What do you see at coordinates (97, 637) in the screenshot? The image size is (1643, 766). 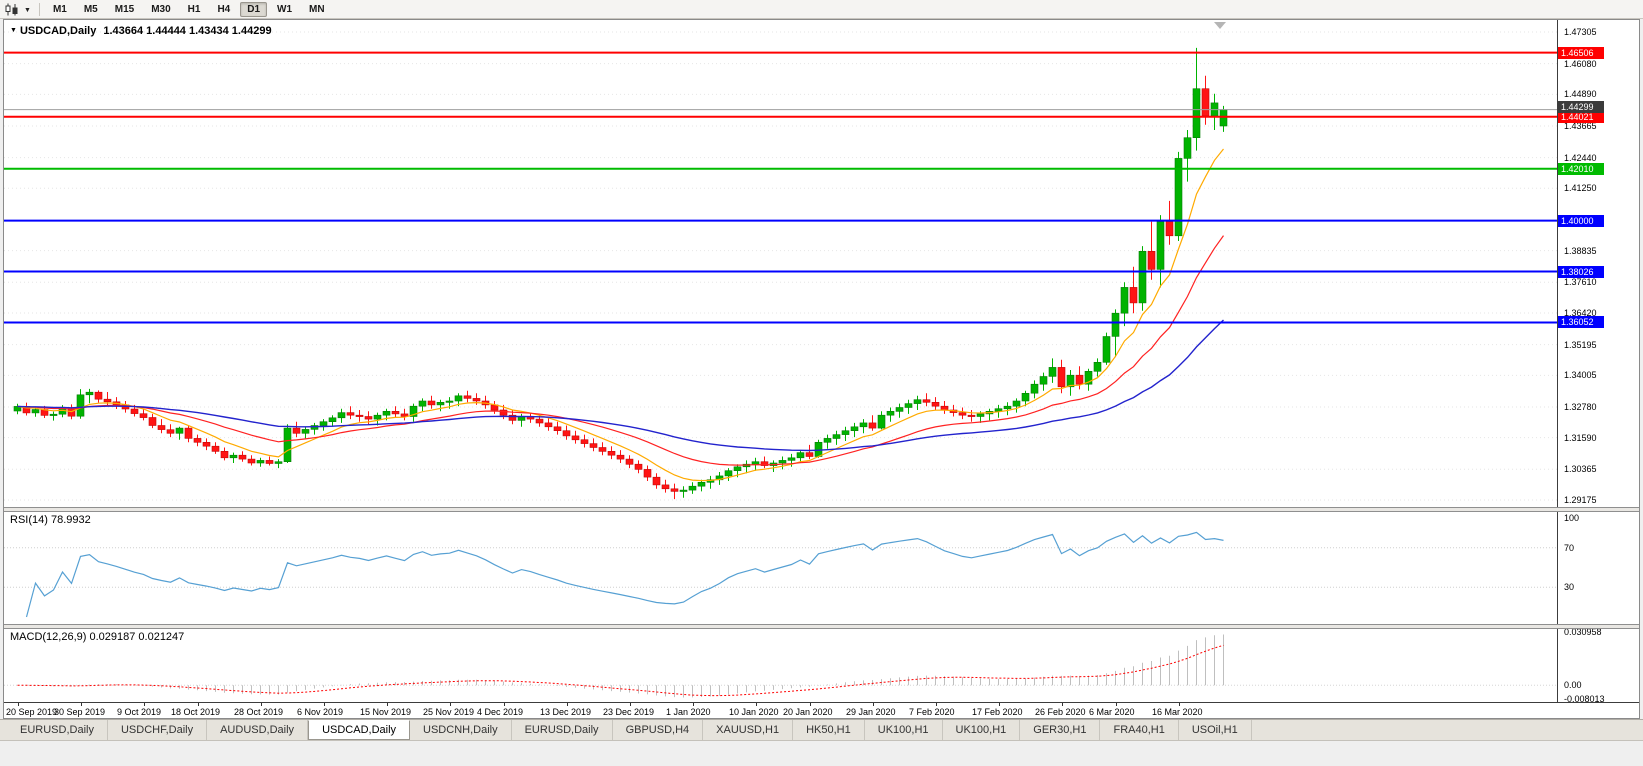 I see `macd-indicator-label: MACD(12,26,9) 0.029187 0.021247` at bounding box center [97, 637].